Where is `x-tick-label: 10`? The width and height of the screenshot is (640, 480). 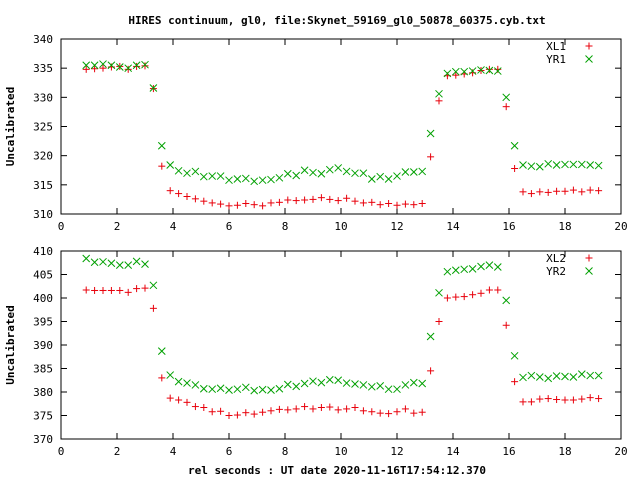 x-tick-label: 10 is located at coordinates (340, 451).